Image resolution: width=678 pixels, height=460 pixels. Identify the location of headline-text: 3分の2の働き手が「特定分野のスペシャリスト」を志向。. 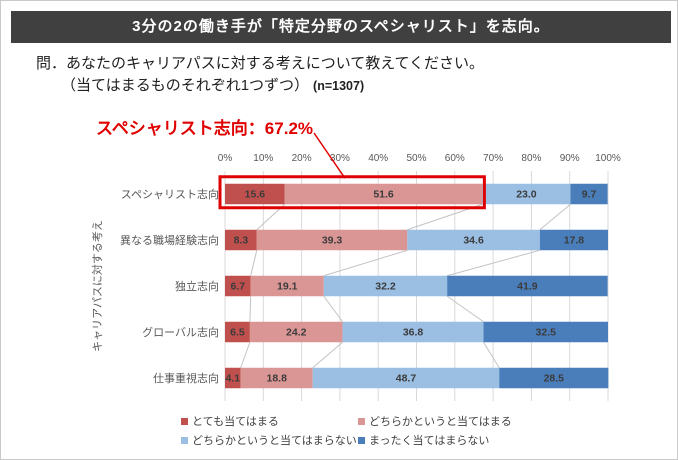
(341, 26).